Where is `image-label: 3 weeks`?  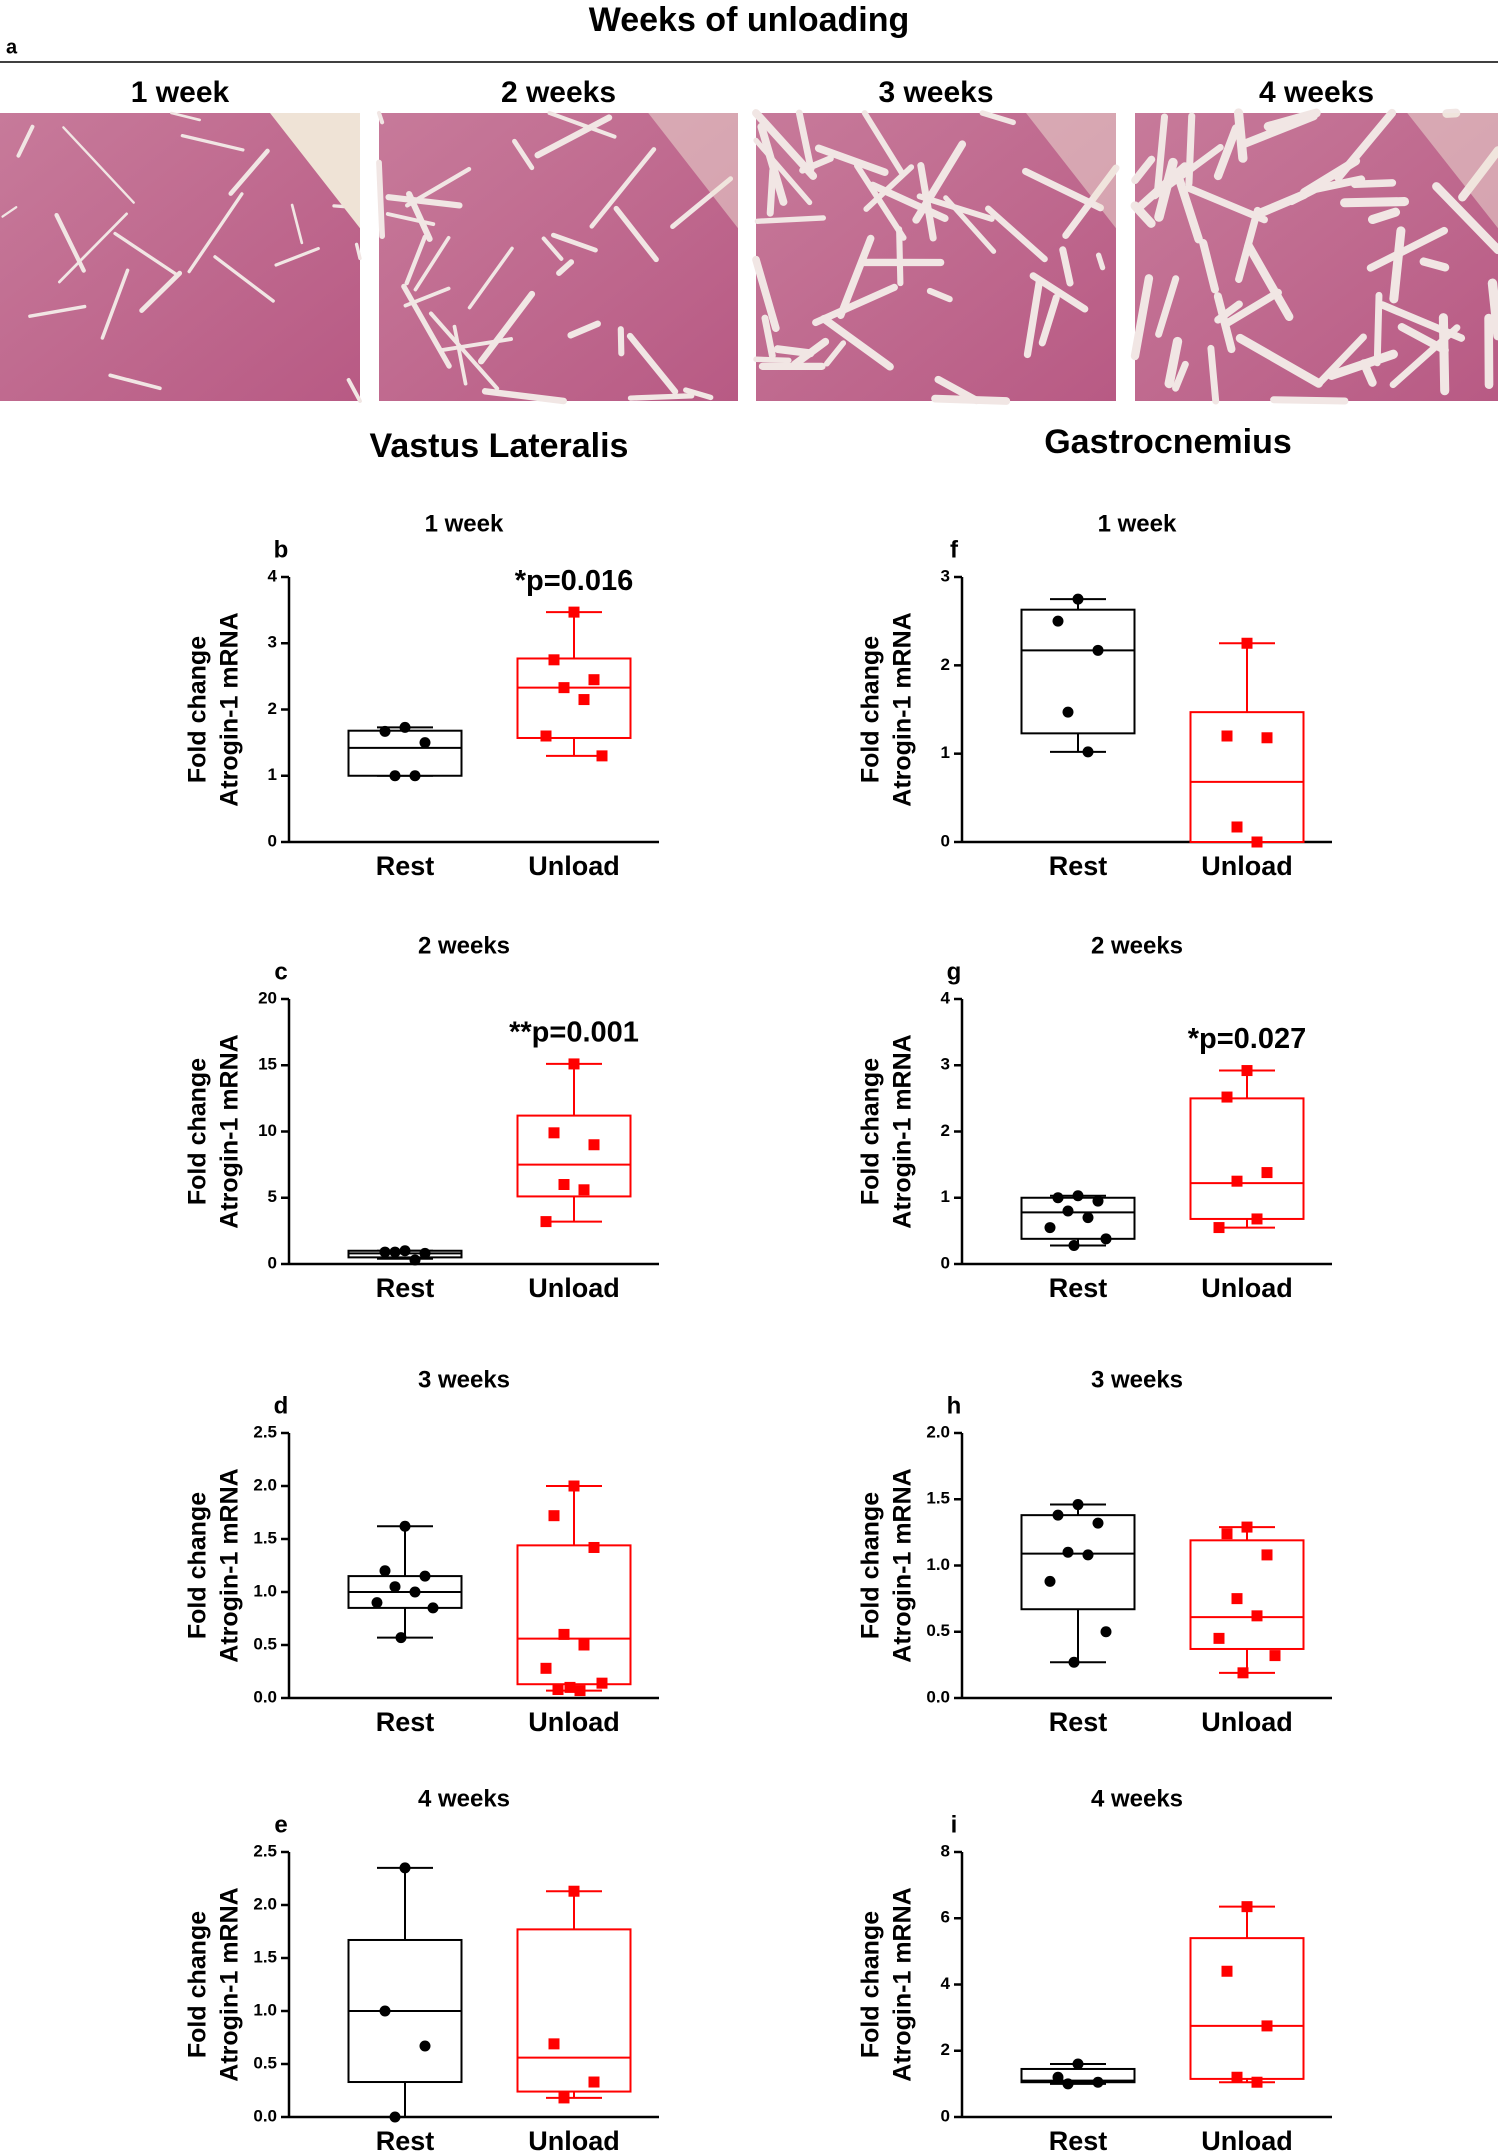
image-label: 3 weeks is located at coordinates (935, 92).